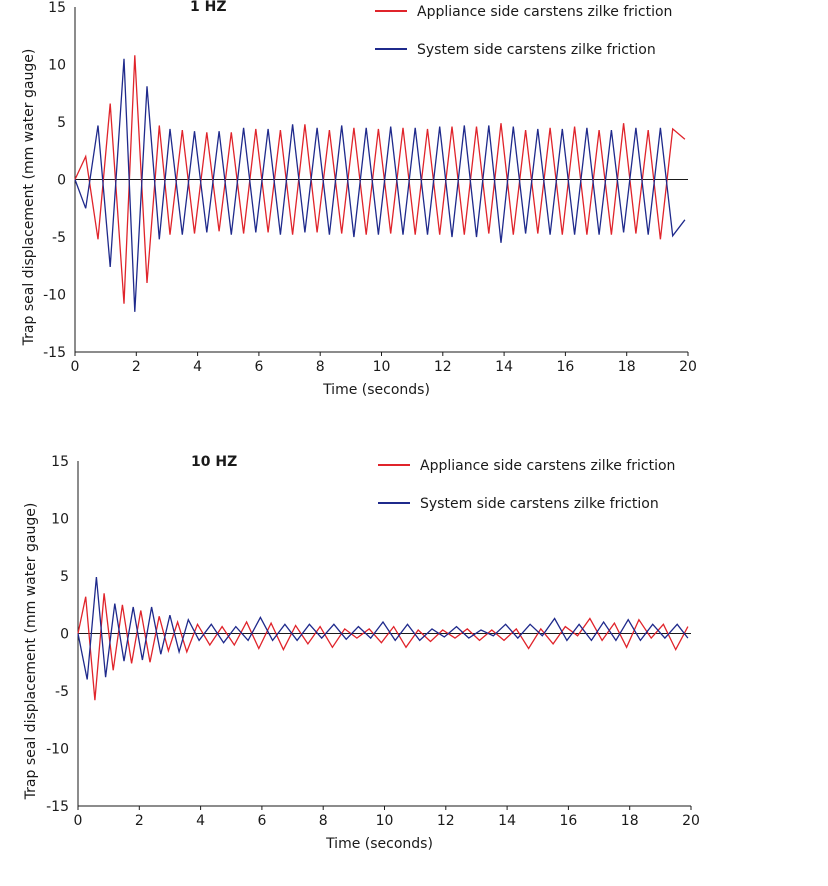 The width and height of the screenshot is (828, 886). Describe the element at coordinates (208, 7) in the screenshot. I see `chart-title: 1 HZ` at that location.